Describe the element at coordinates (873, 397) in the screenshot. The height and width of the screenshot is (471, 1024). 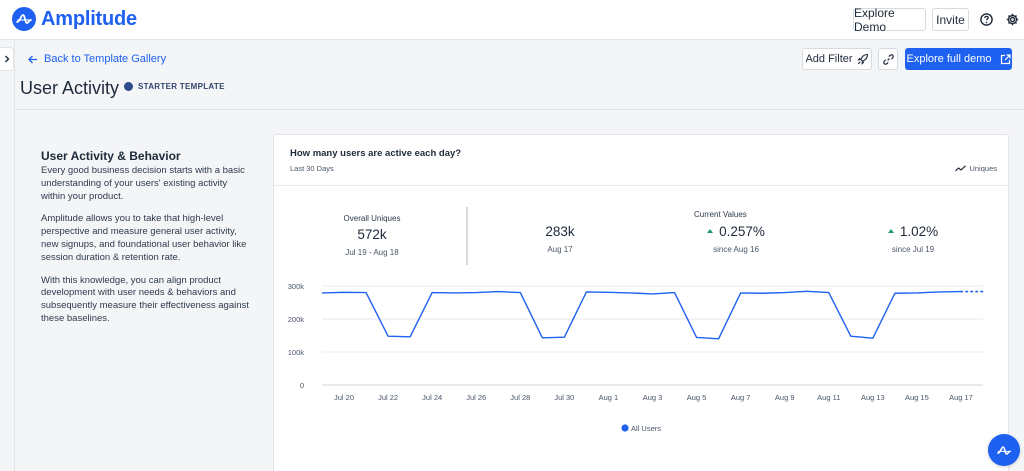
I see `x-tick-label: Aug 13` at that location.